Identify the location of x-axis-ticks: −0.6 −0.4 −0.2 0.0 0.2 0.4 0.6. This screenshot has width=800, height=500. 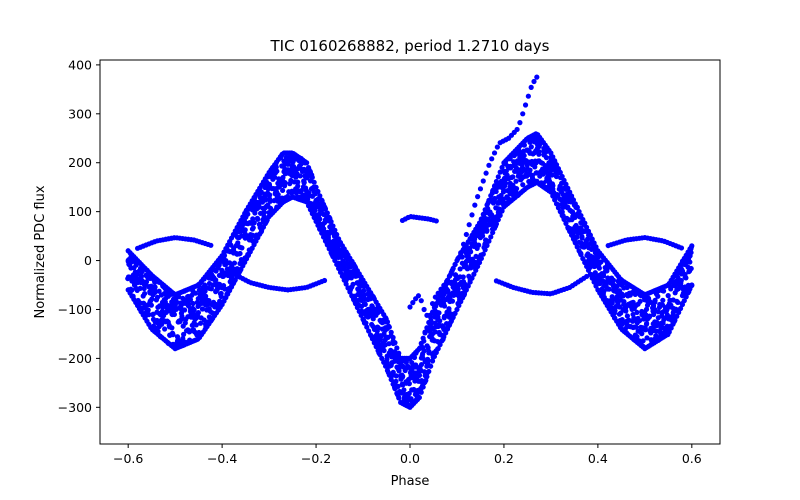
(407, 455).